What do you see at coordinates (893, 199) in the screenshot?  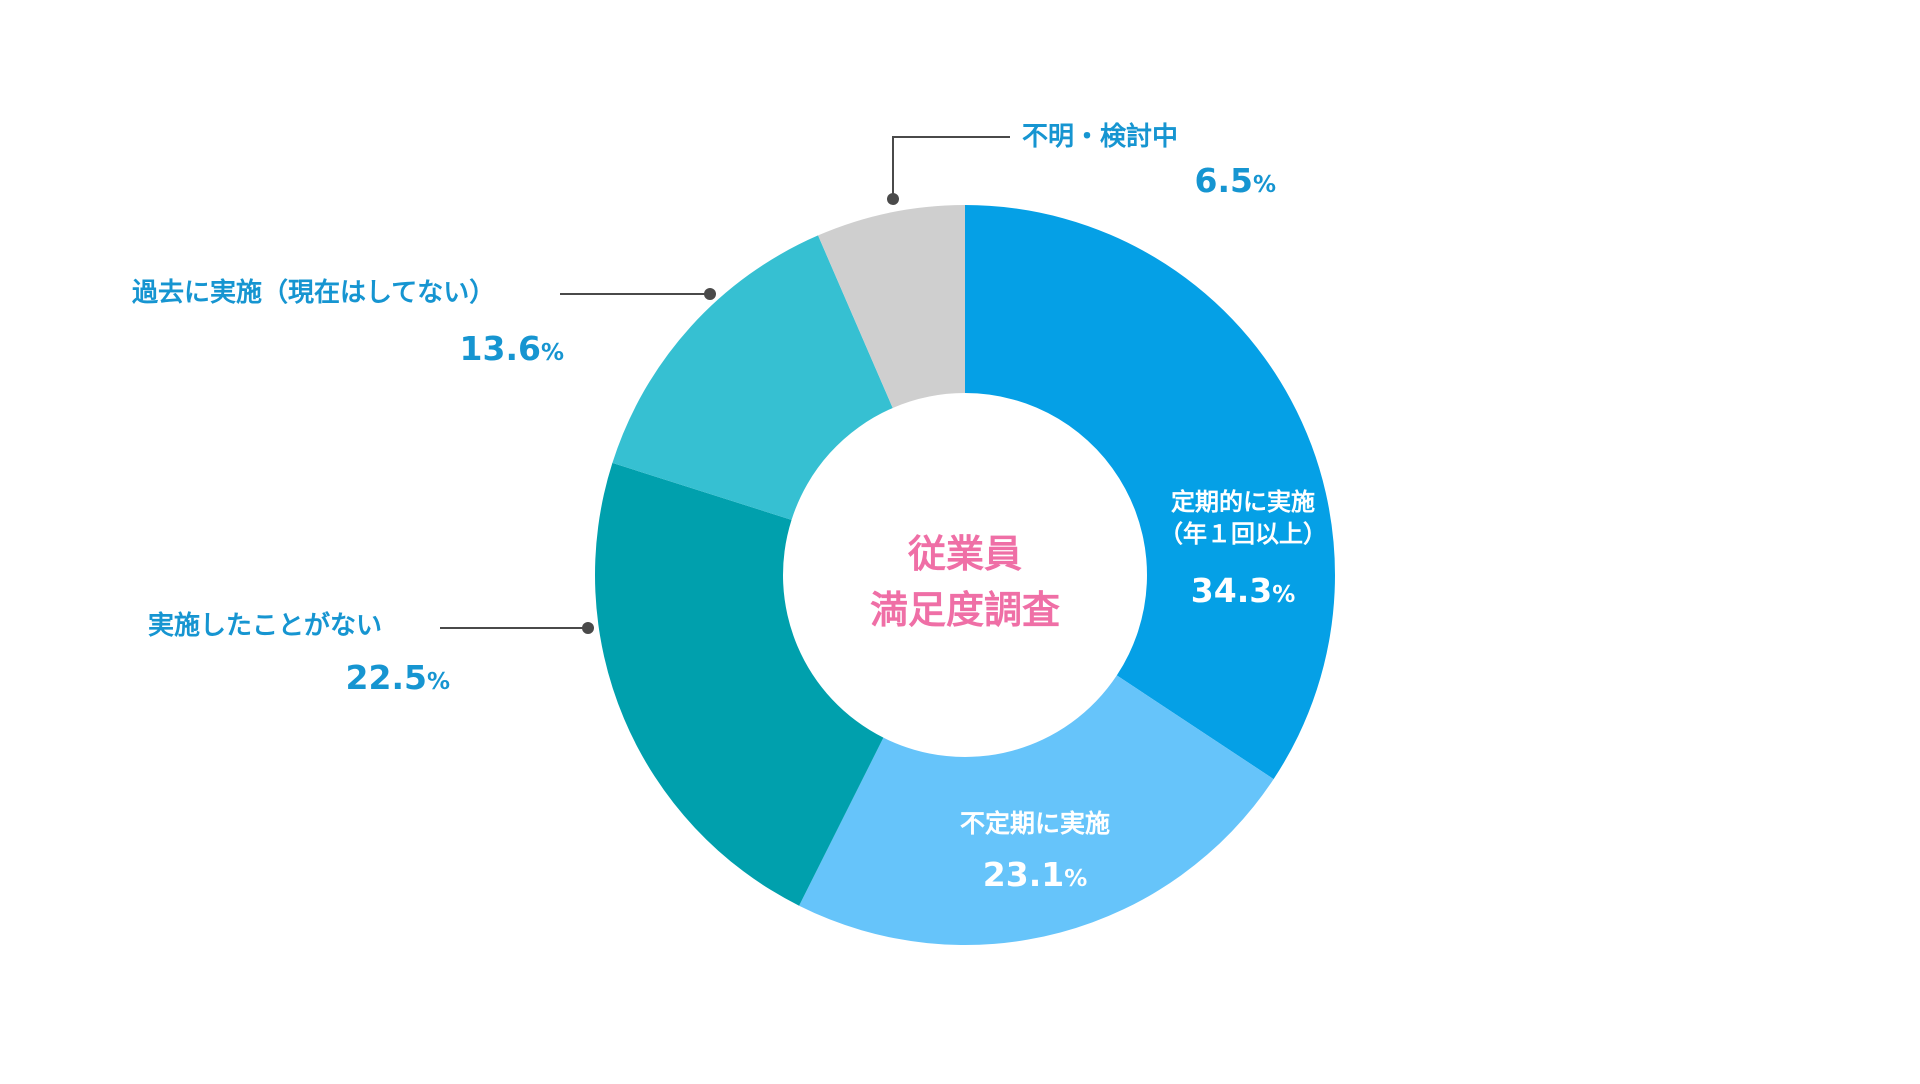 I see `slice-5-leader-dot` at bounding box center [893, 199].